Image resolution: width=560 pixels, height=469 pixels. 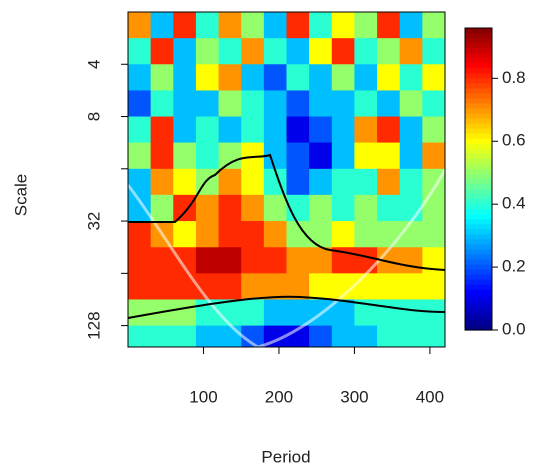 I want to click on x-axis-label: Period, so click(x=285, y=456).